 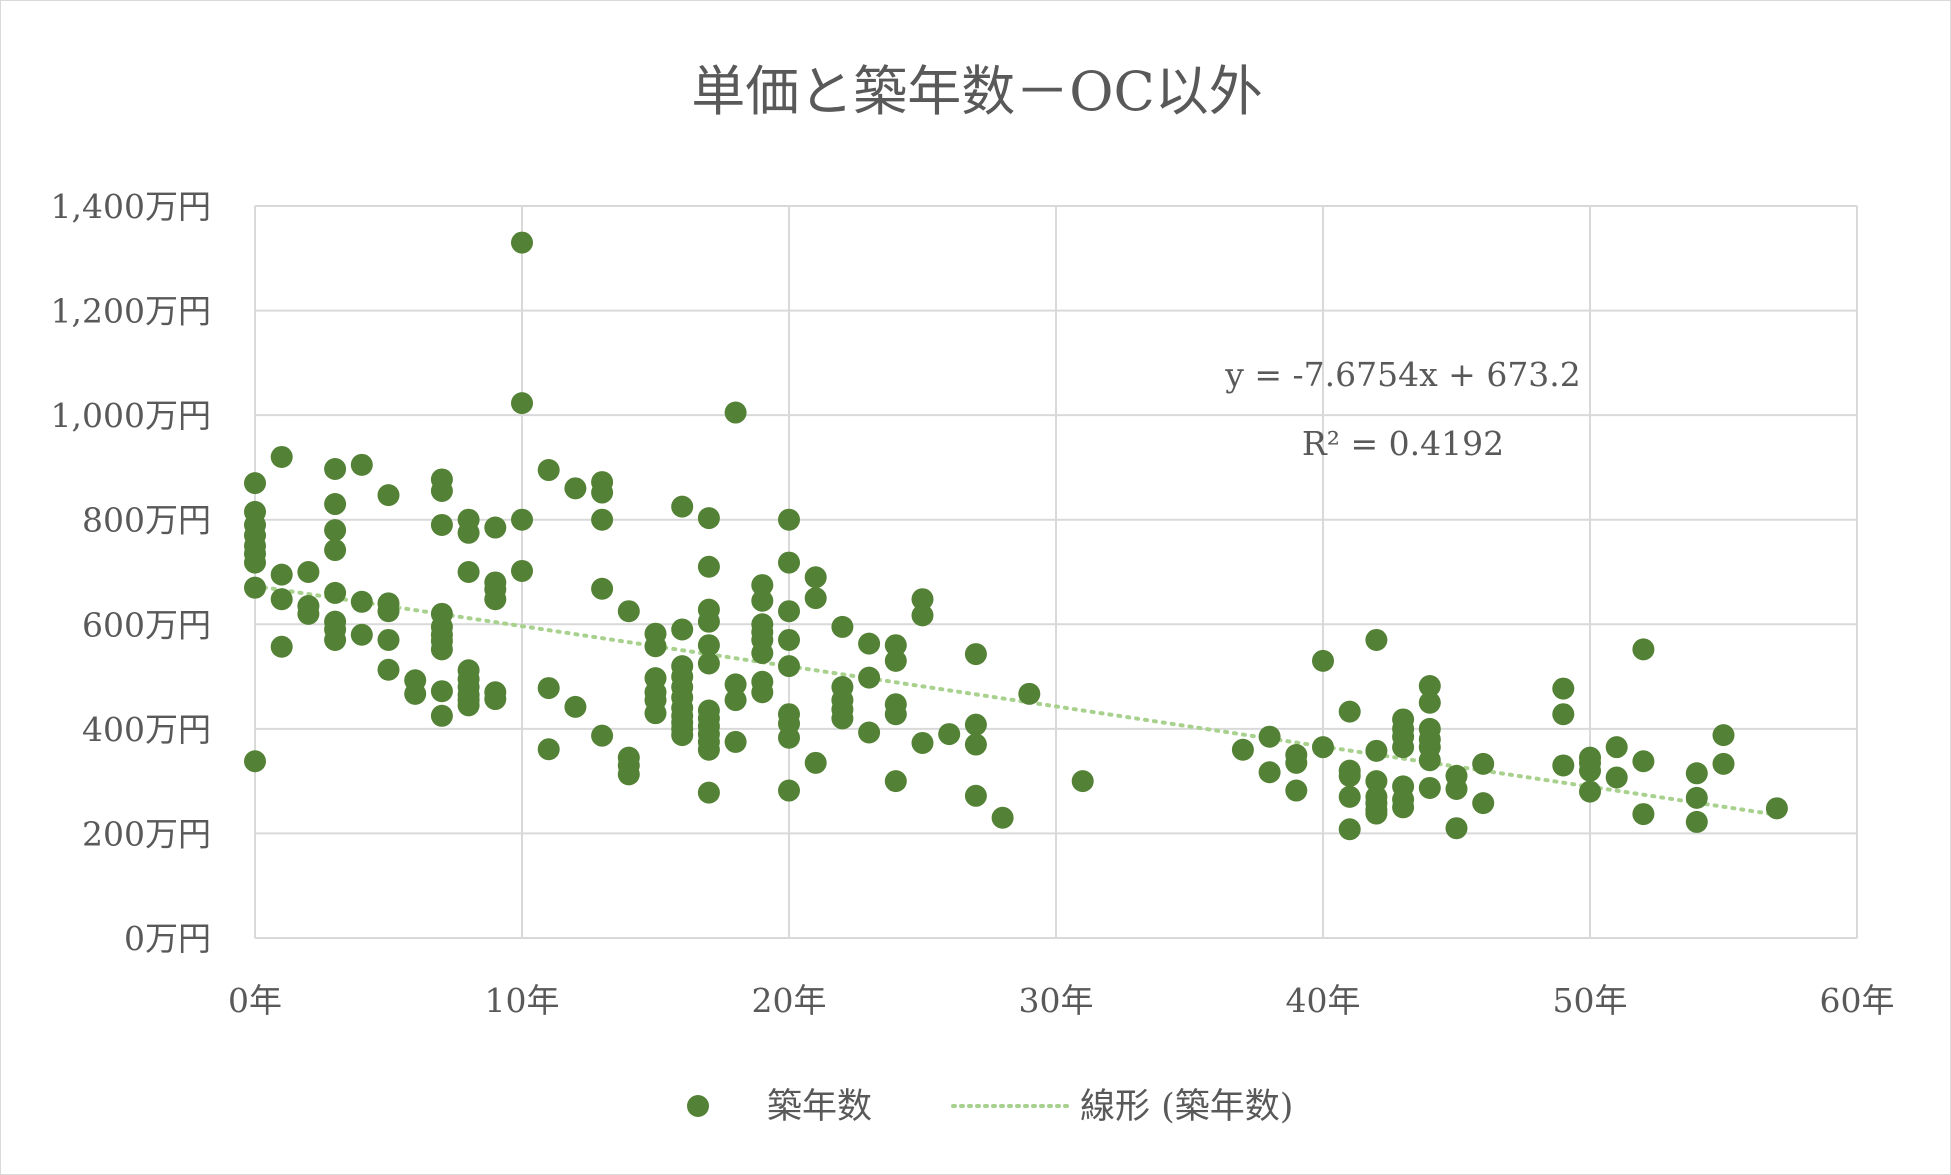 I want to click on x-tick-label: 60年, so click(x=1857, y=1000).